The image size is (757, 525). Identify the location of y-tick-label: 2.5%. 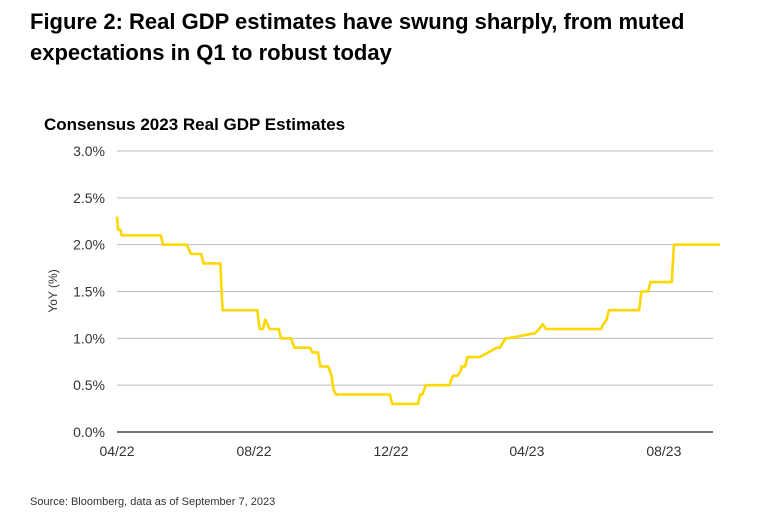
(89, 198).